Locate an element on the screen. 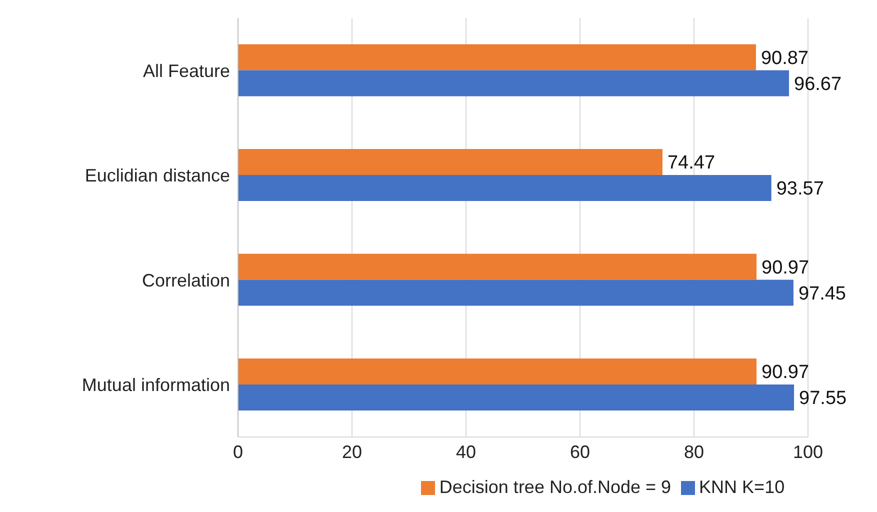 The image size is (877, 512). x-tick-label: 60 is located at coordinates (580, 452).